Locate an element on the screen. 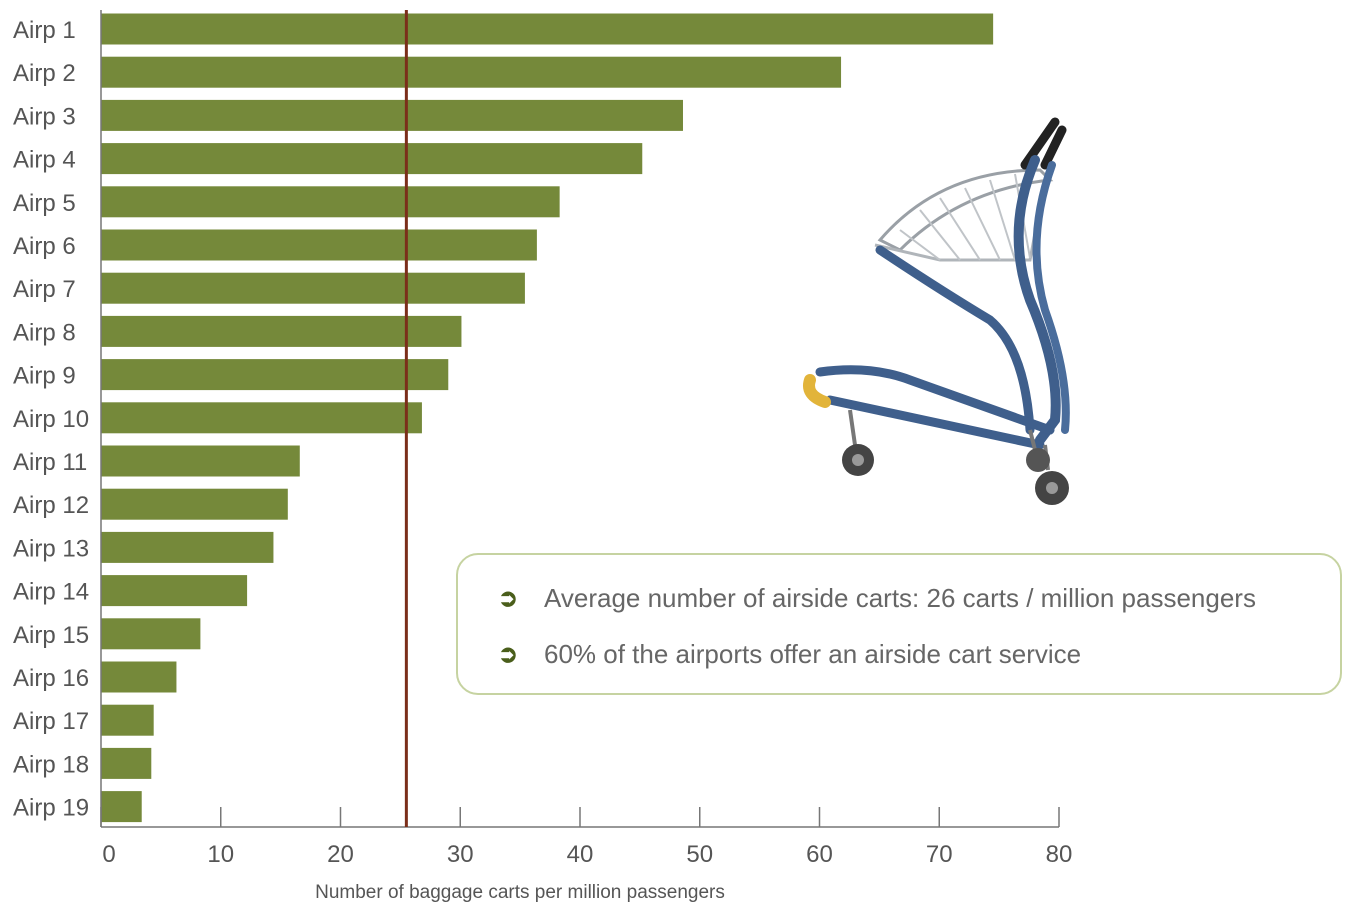  category-label: Airp 3 is located at coordinates (44, 116).